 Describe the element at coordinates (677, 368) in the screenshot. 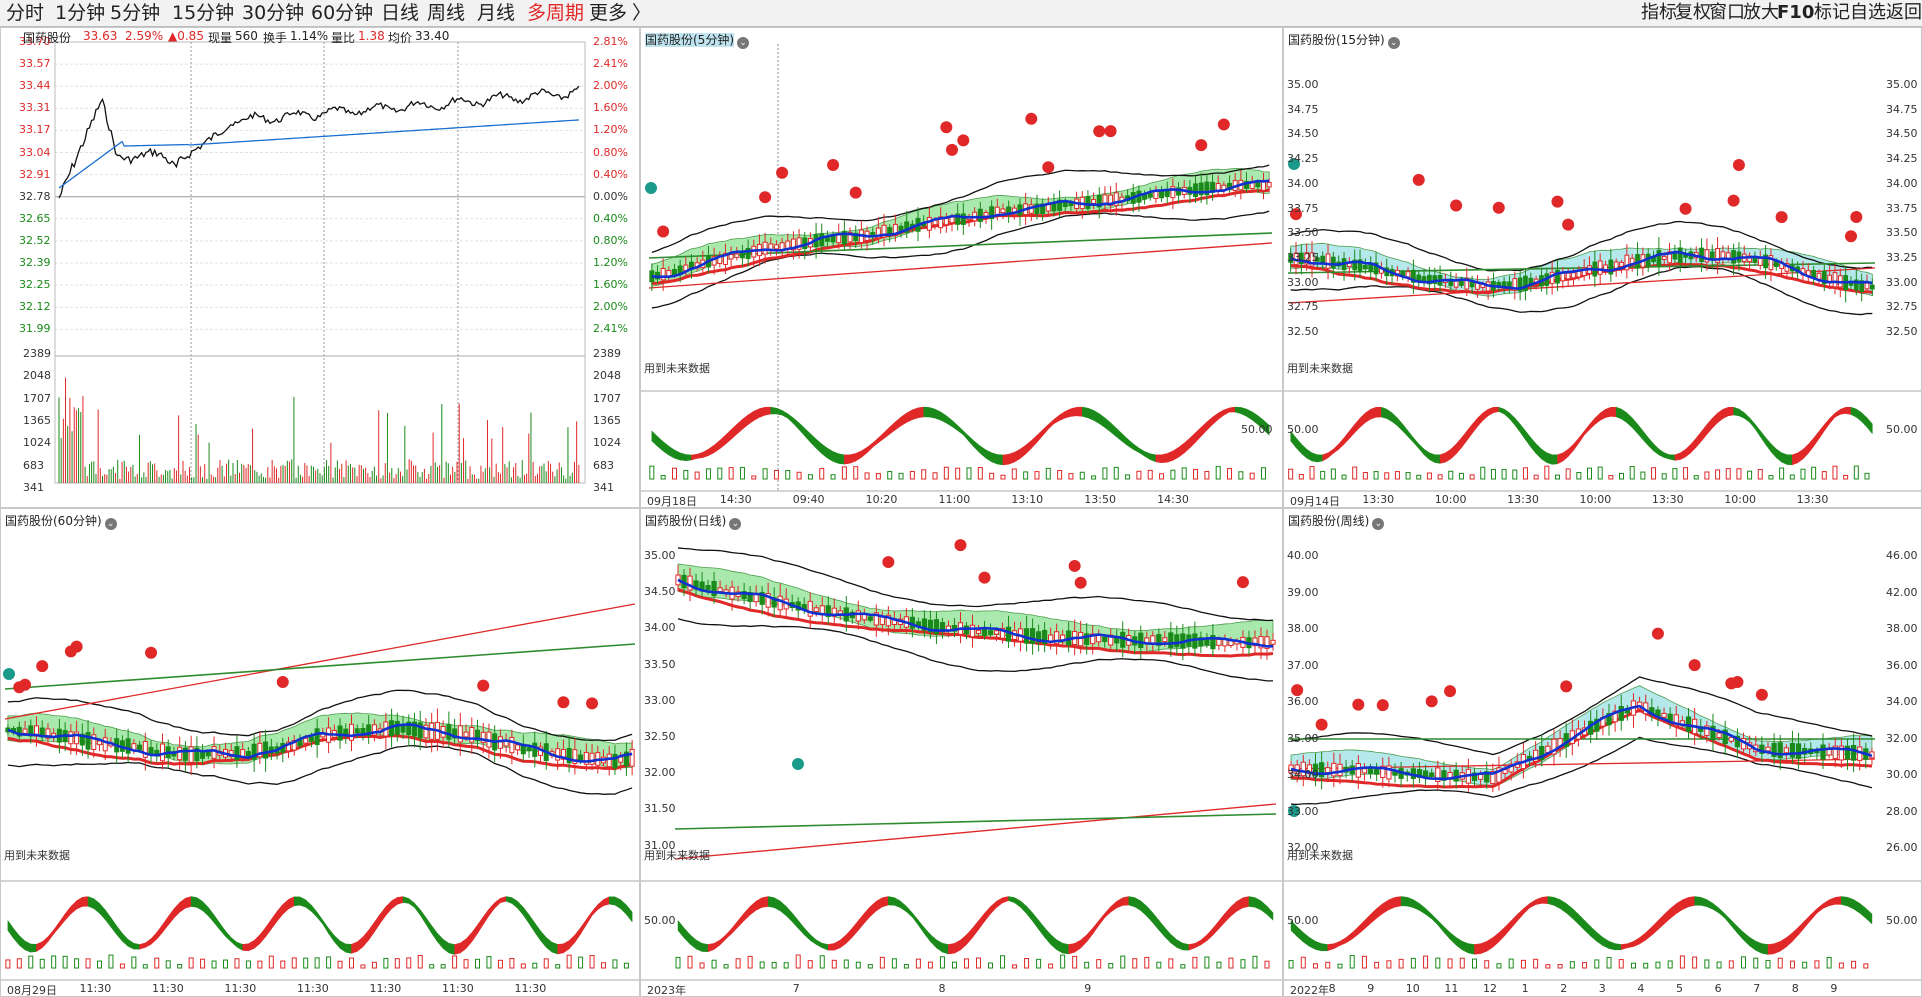

I see `future-data-label: 用到未来数据` at that location.